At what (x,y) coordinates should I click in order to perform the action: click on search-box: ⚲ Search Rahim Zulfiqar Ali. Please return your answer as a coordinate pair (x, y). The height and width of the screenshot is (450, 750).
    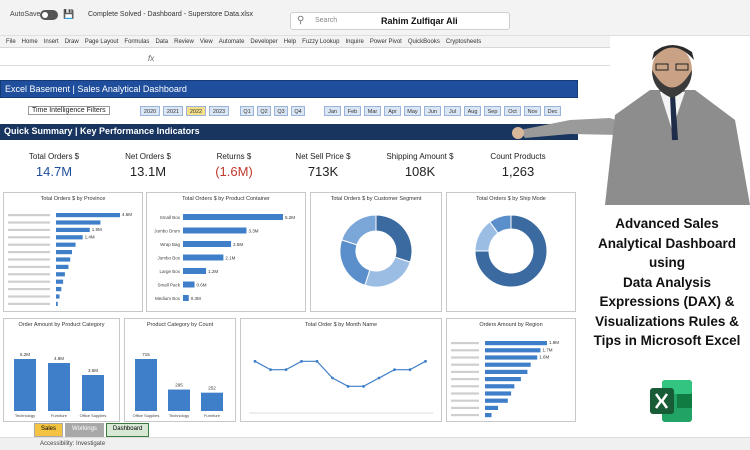
    Looking at the image, I should click on (400, 21).